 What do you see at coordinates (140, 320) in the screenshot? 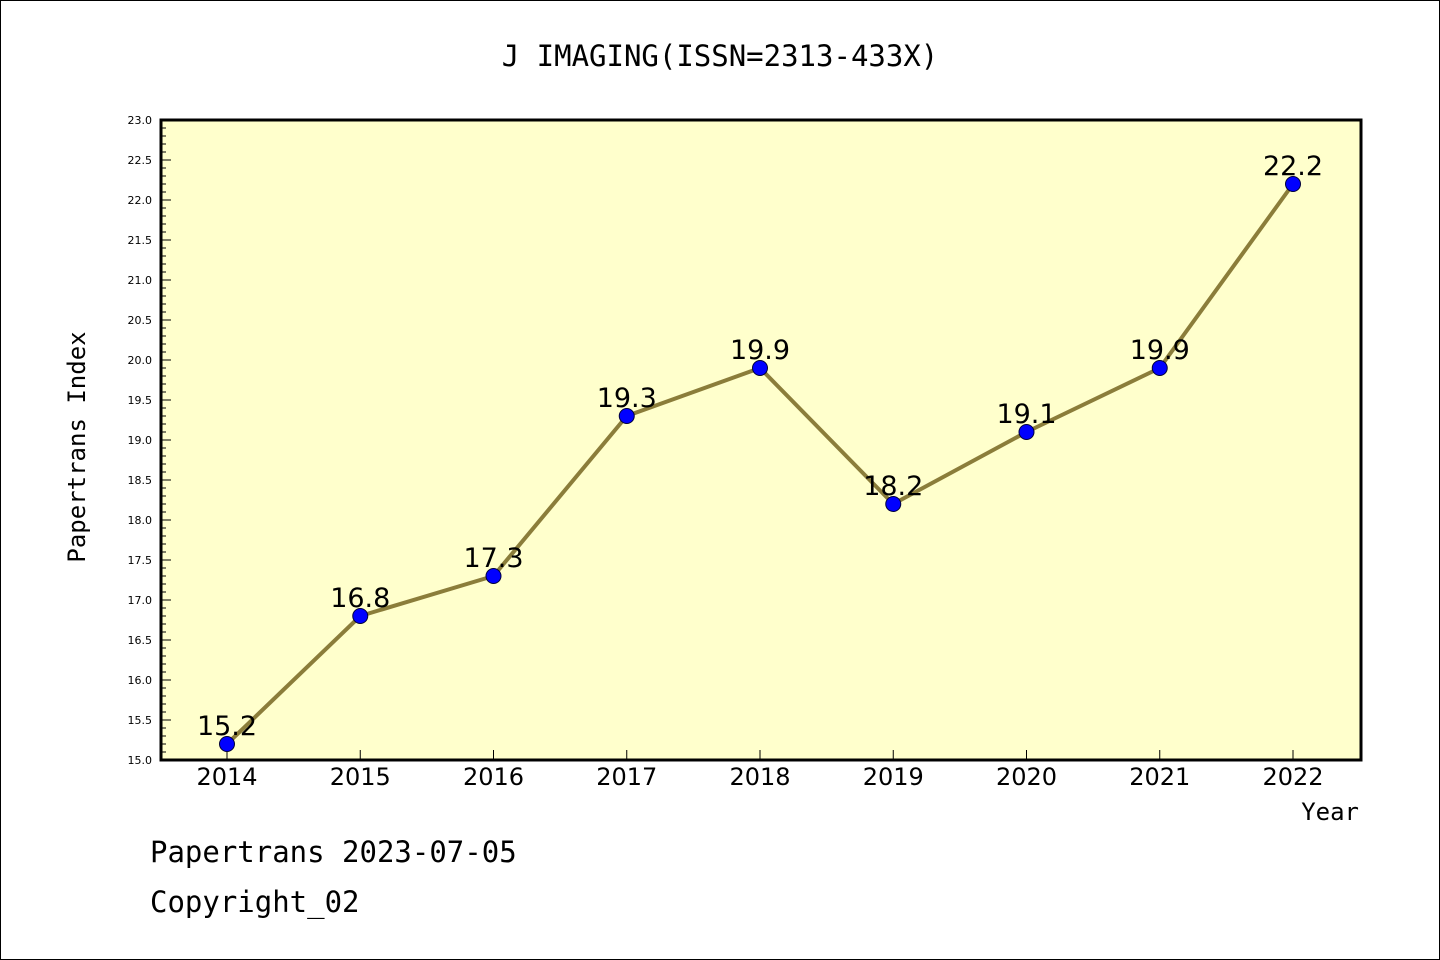
I see `y-tick-label: 20.5` at bounding box center [140, 320].